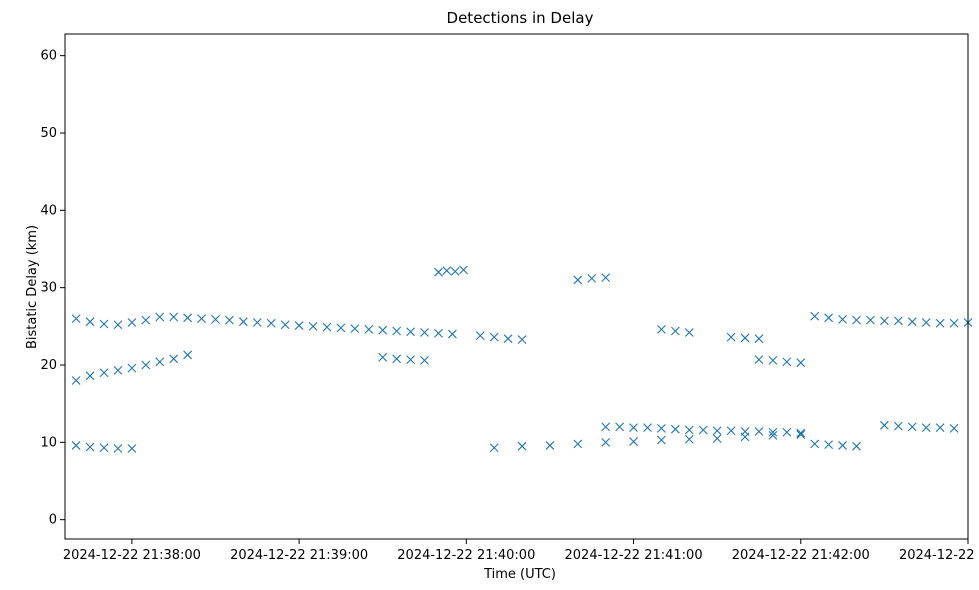 The image size is (979, 590). I want to click on x-tick-label: 2024-12-22 21:38:00, so click(132, 555).